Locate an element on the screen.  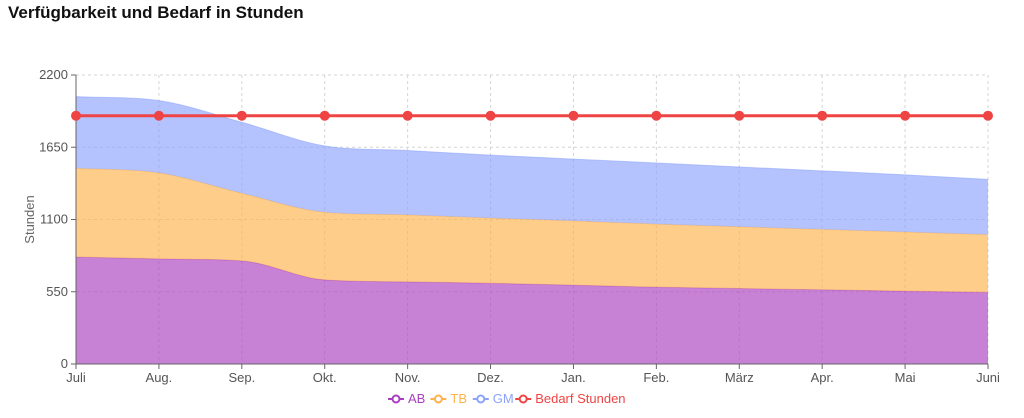
x-tick-label: Juli is located at coordinates (76, 377).